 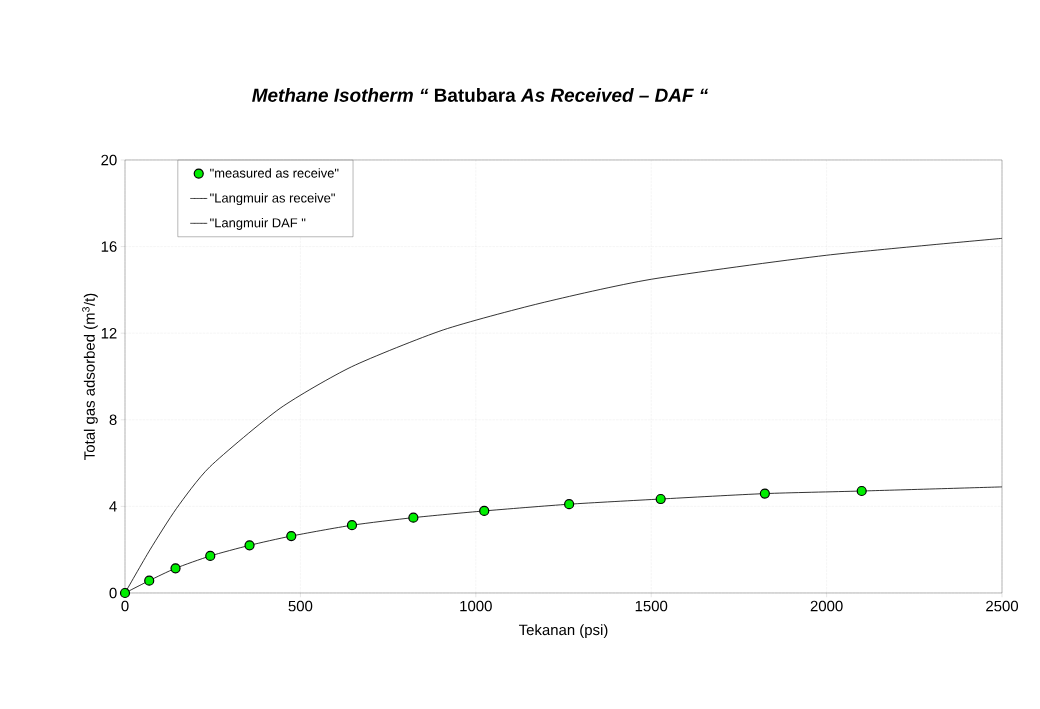 What do you see at coordinates (1002, 606) in the screenshot?
I see `x-tick-label: 2500` at bounding box center [1002, 606].